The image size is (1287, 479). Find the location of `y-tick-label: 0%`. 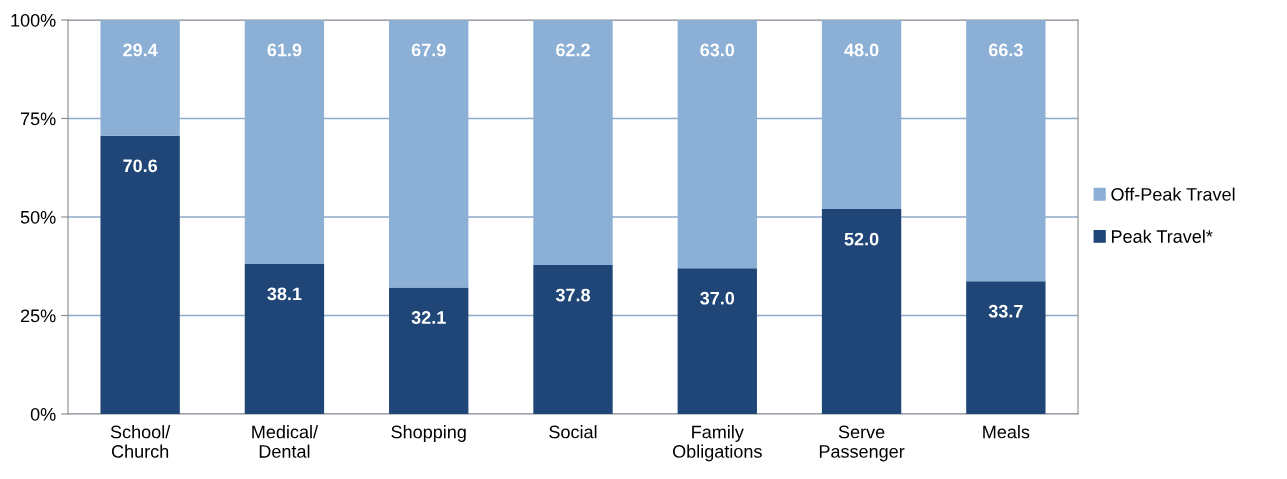

y-tick-label: 0% is located at coordinates (43, 414).